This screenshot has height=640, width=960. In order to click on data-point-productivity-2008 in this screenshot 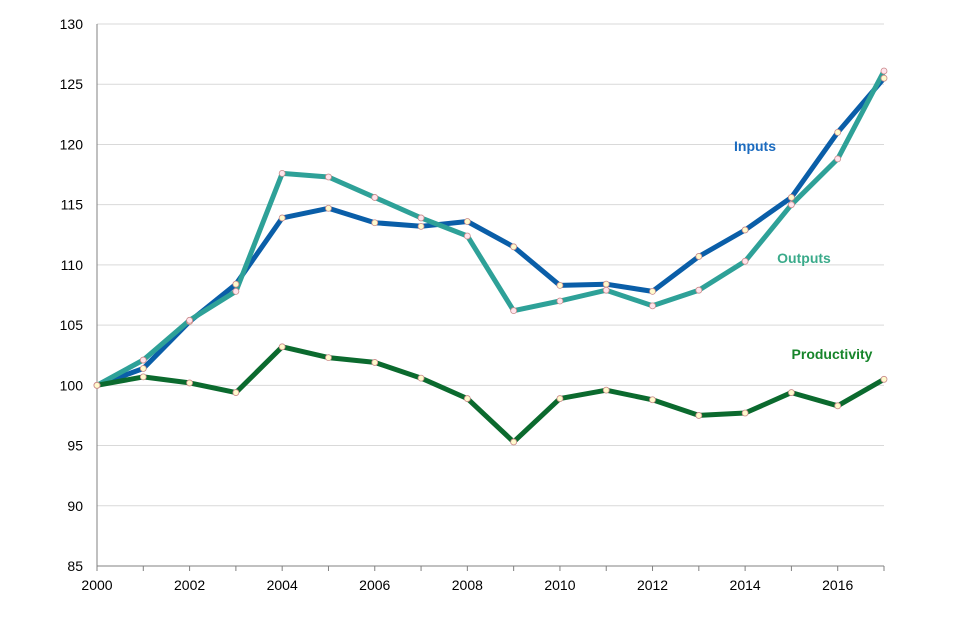, I will do `click(467, 398)`.